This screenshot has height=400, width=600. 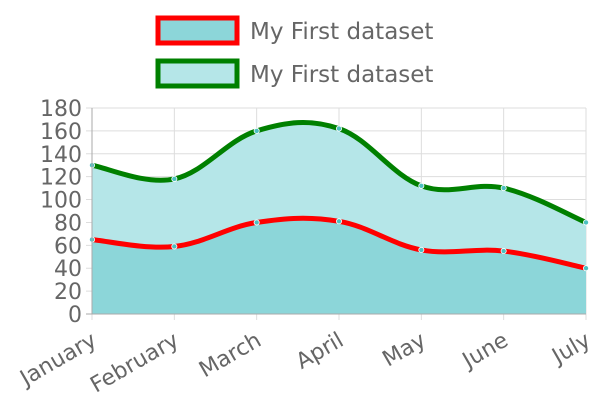 I want to click on y-tick-label: 20, so click(x=68, y=292).